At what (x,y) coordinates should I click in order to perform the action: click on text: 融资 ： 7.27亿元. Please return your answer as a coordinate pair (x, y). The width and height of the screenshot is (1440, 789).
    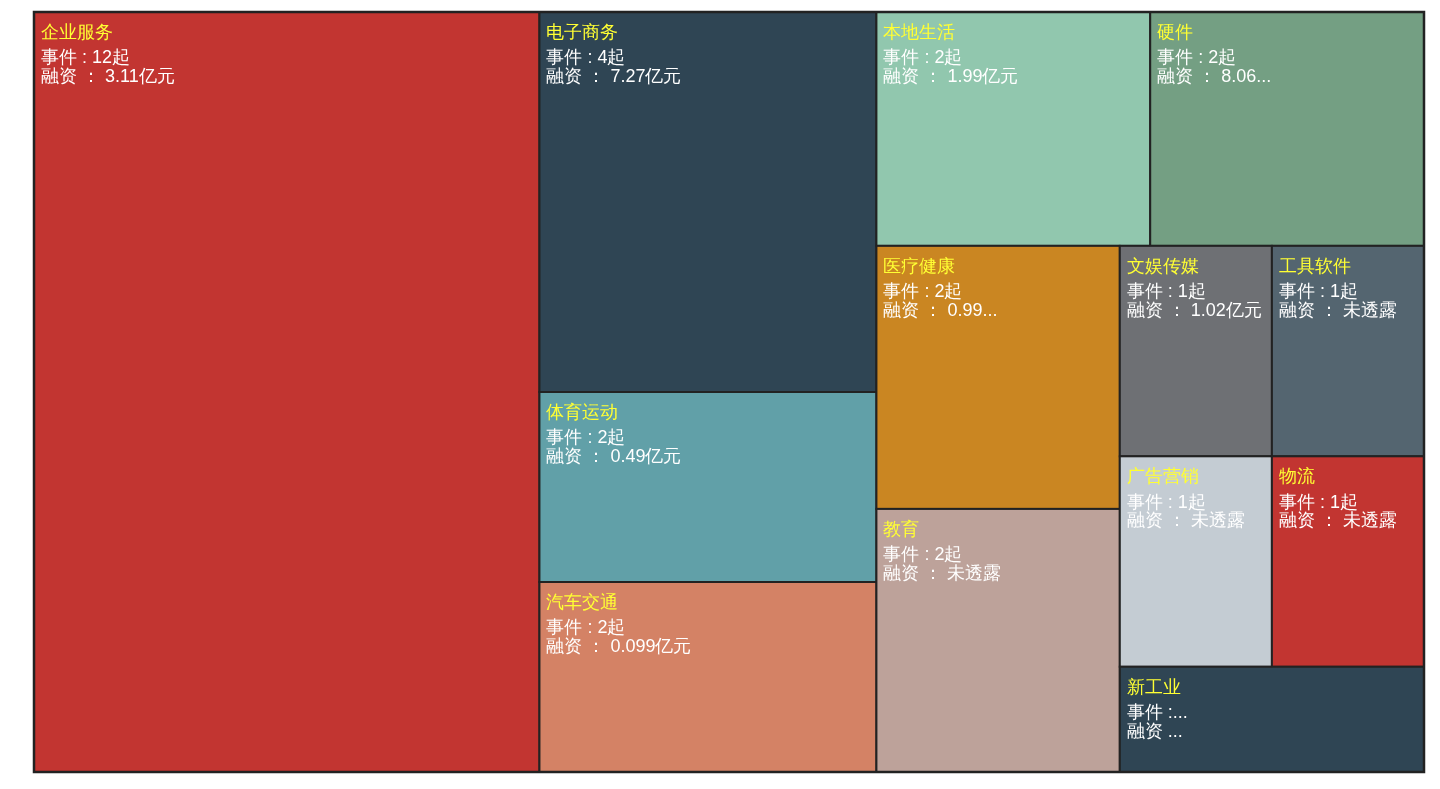
    Looking at the image, I should click on (614, 76).